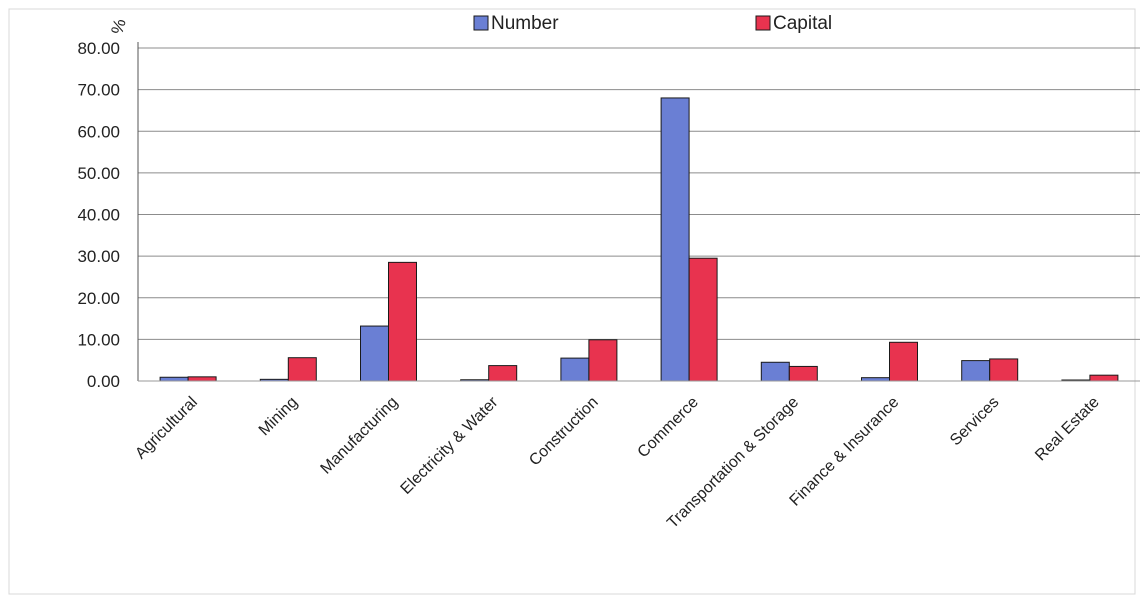 The width and height of the screenshot is (1143, 602). I want to click on legend-label-number: Number, so click(525, 23).